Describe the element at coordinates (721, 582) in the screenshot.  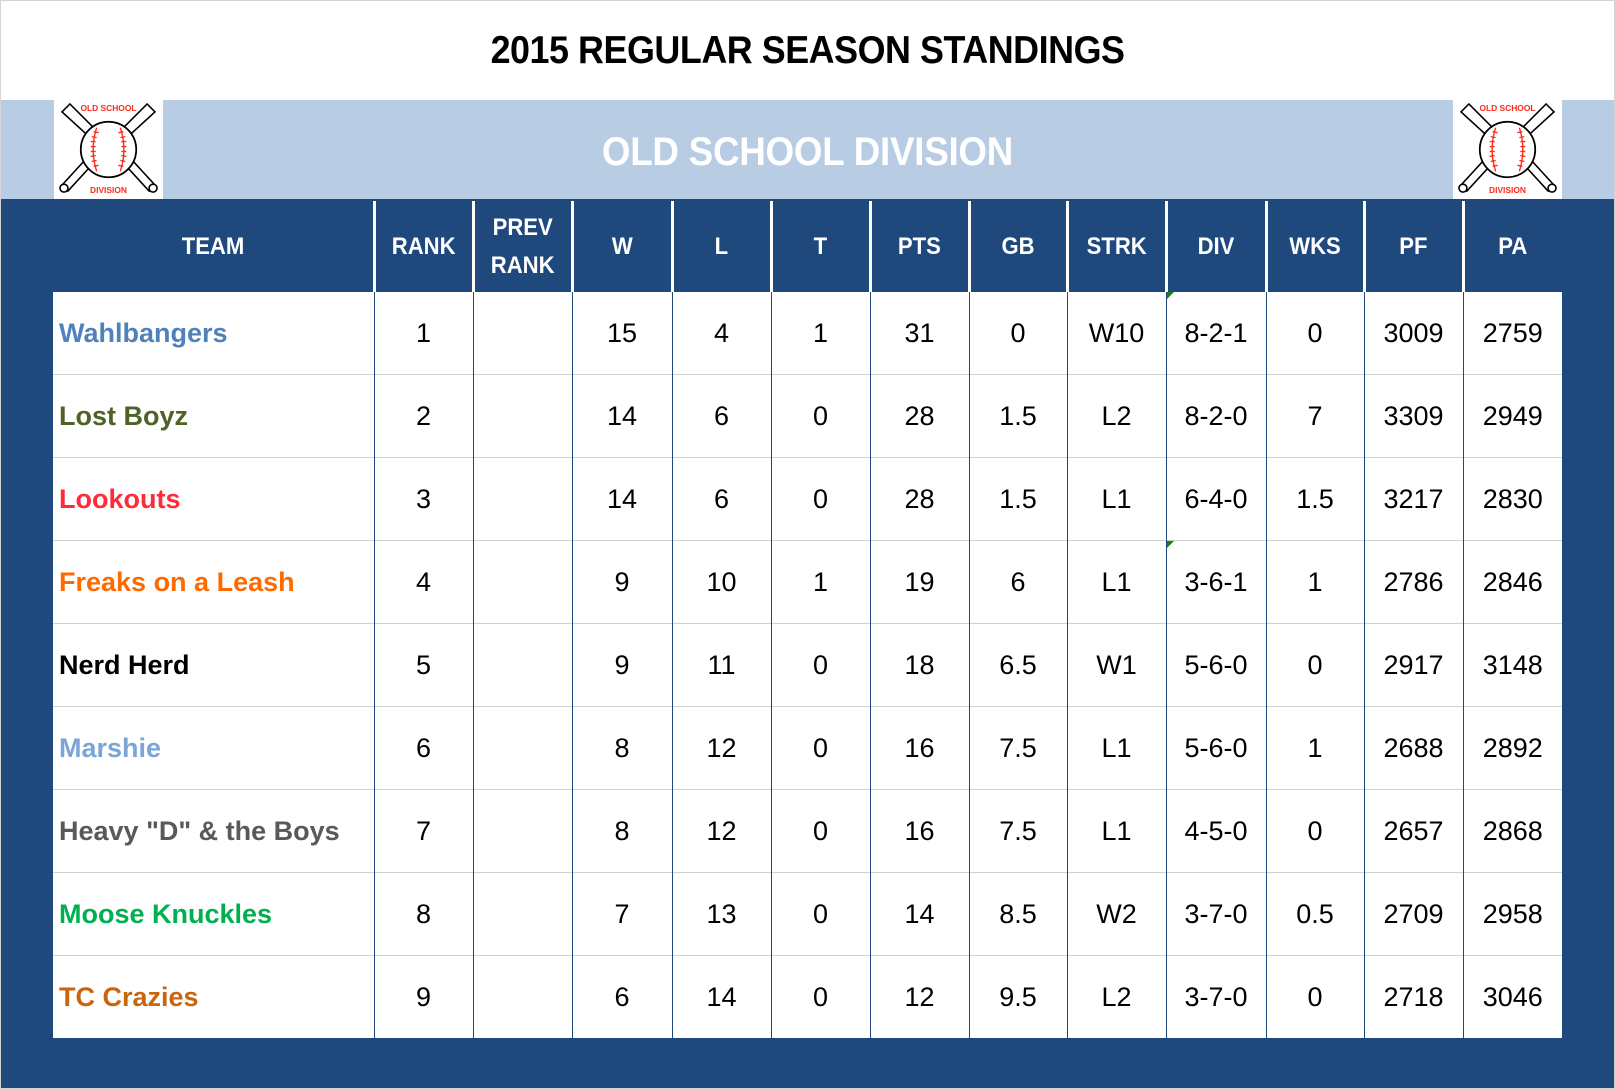
I see `cell-l: 10` at that location.